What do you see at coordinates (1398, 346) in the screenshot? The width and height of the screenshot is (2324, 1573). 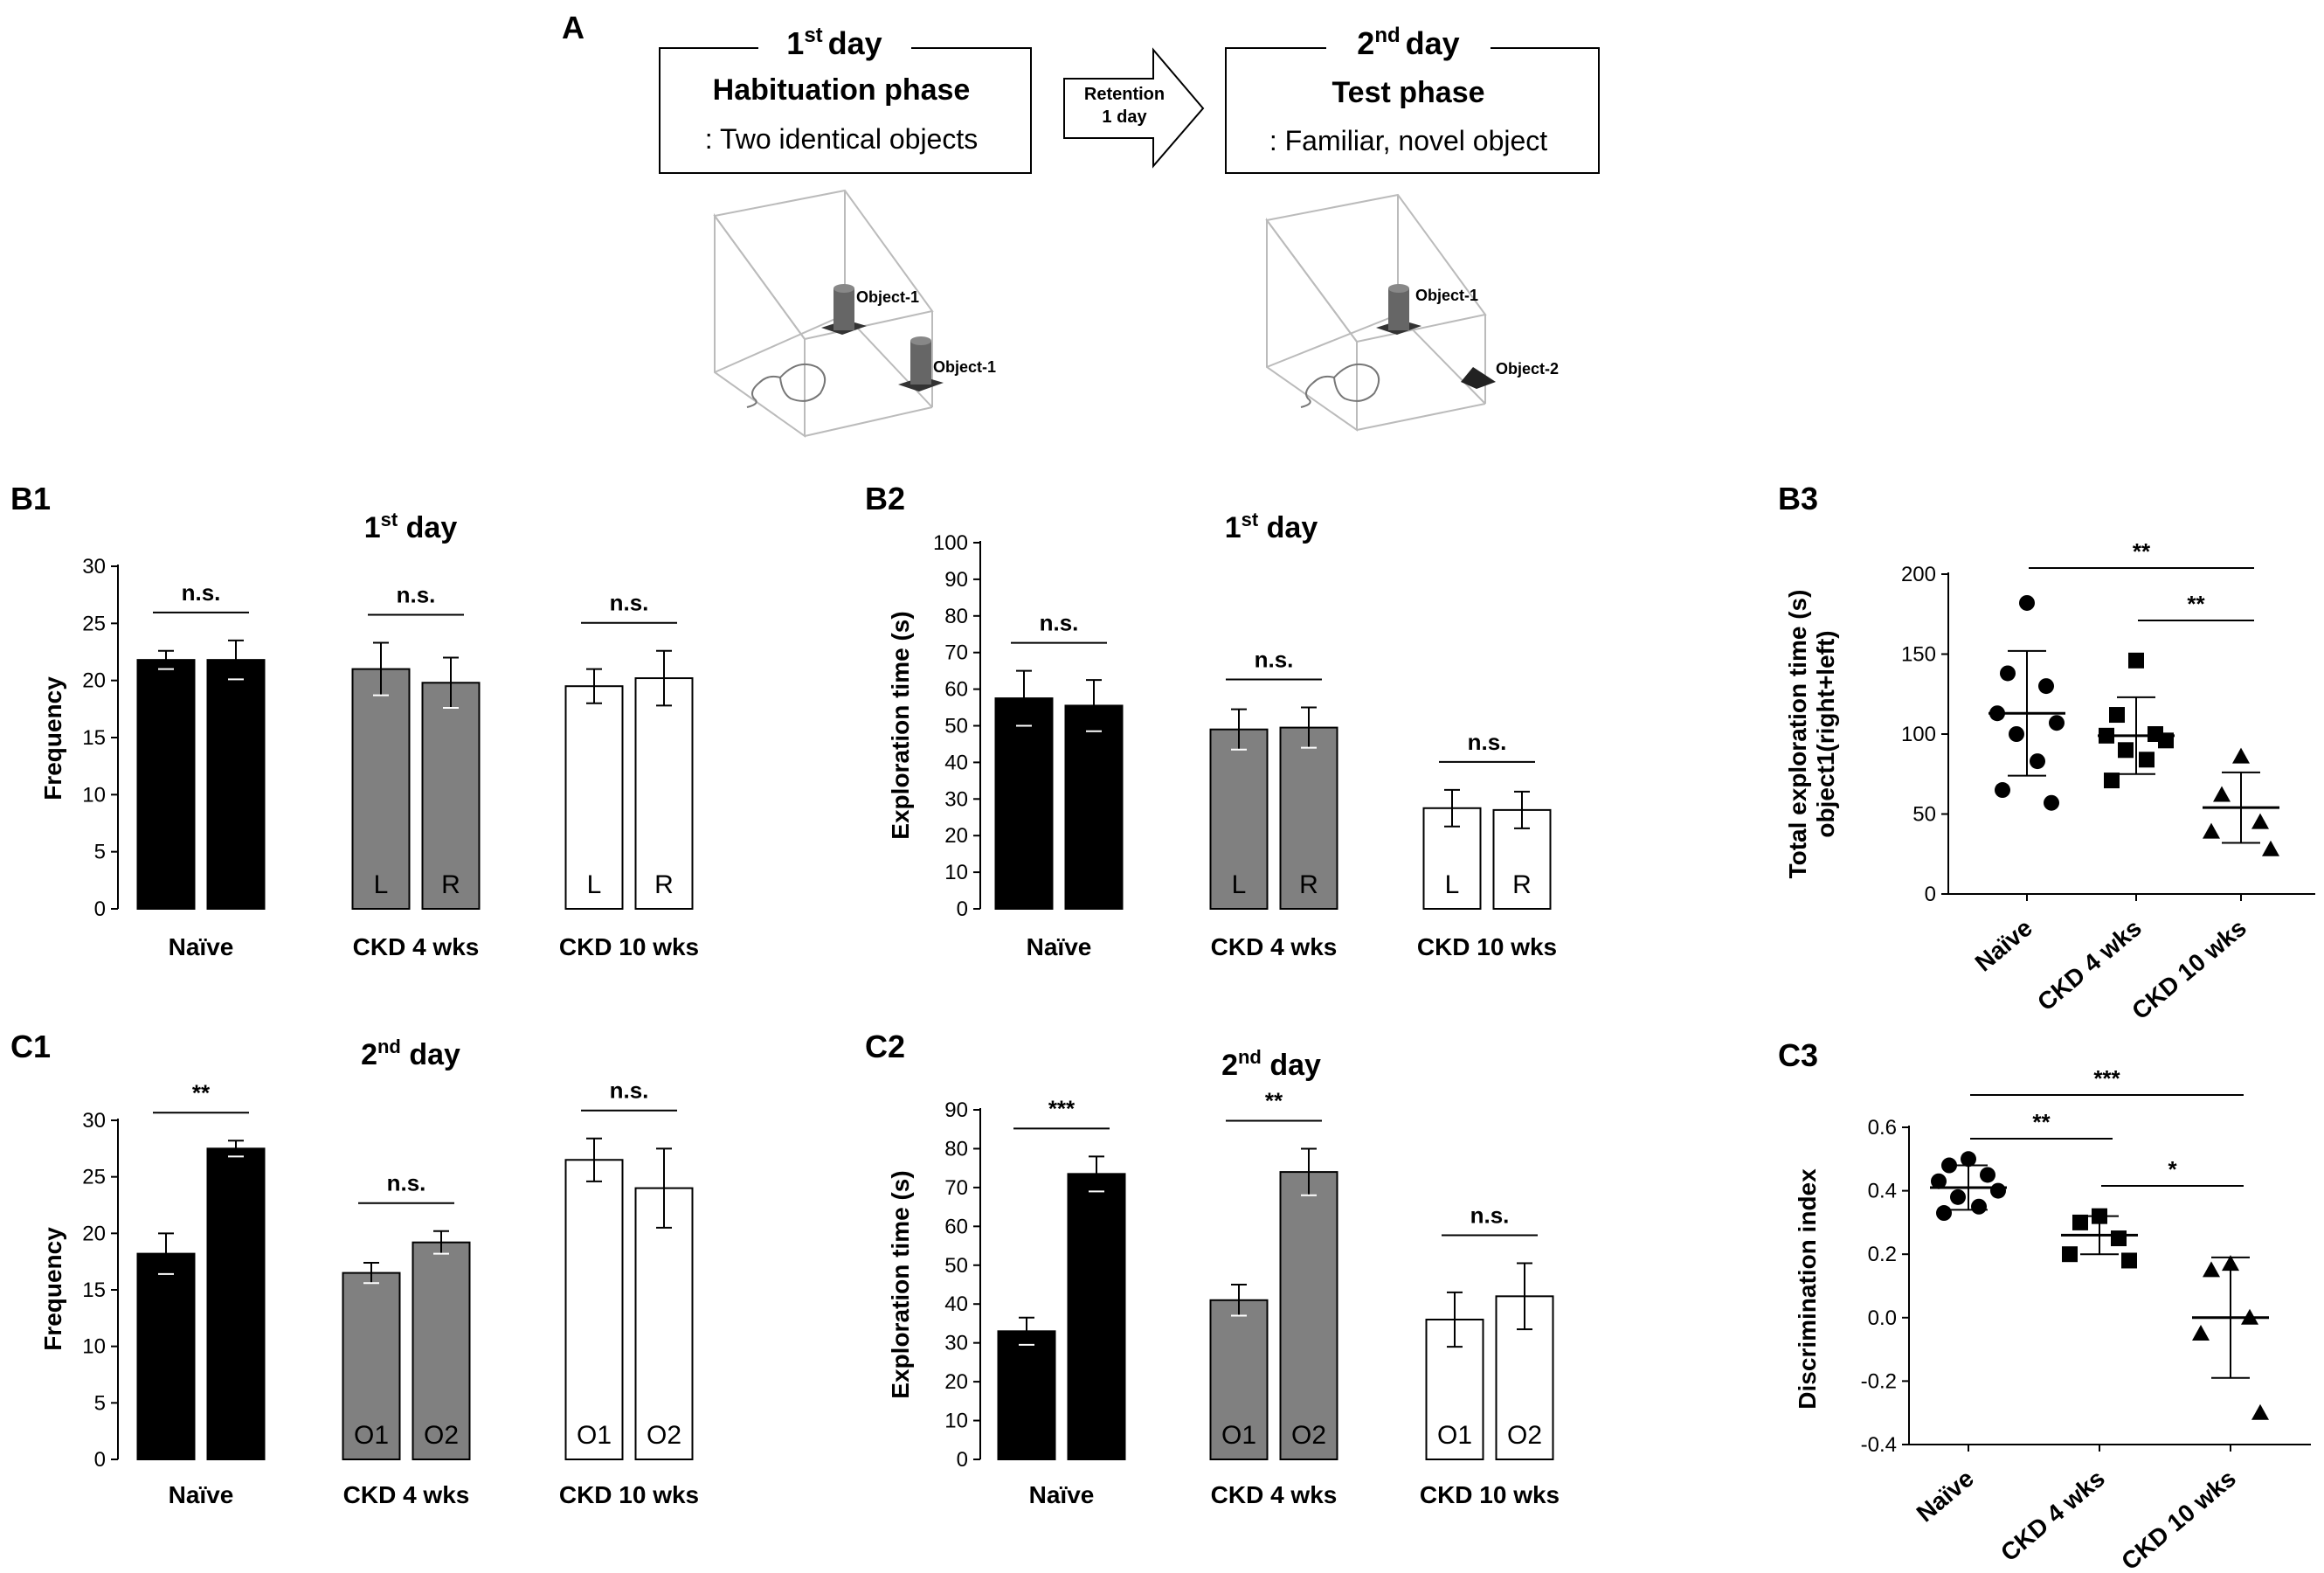 I see `arena-day2-objects` at bounding box center [1398, 346].